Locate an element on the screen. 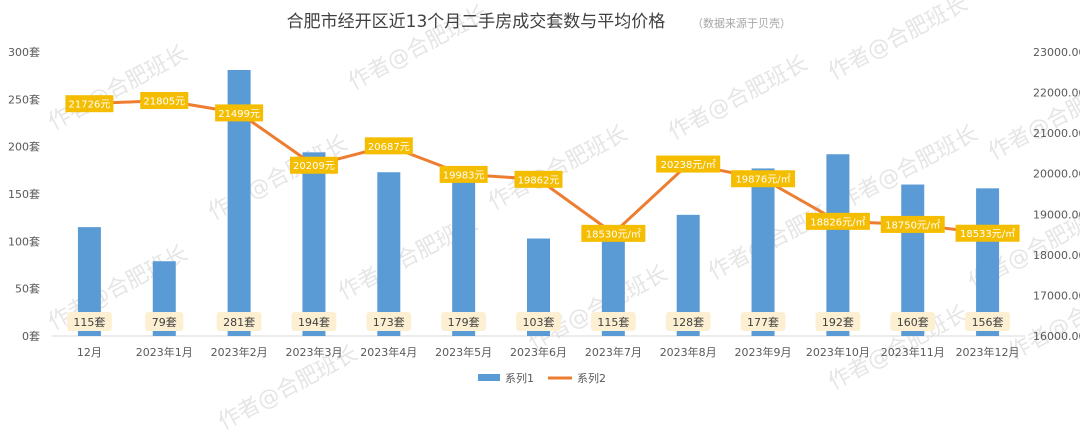 This screenshot has width=1080, height=436. left-tick-label: 150套 is located at coordinates (24, 194).